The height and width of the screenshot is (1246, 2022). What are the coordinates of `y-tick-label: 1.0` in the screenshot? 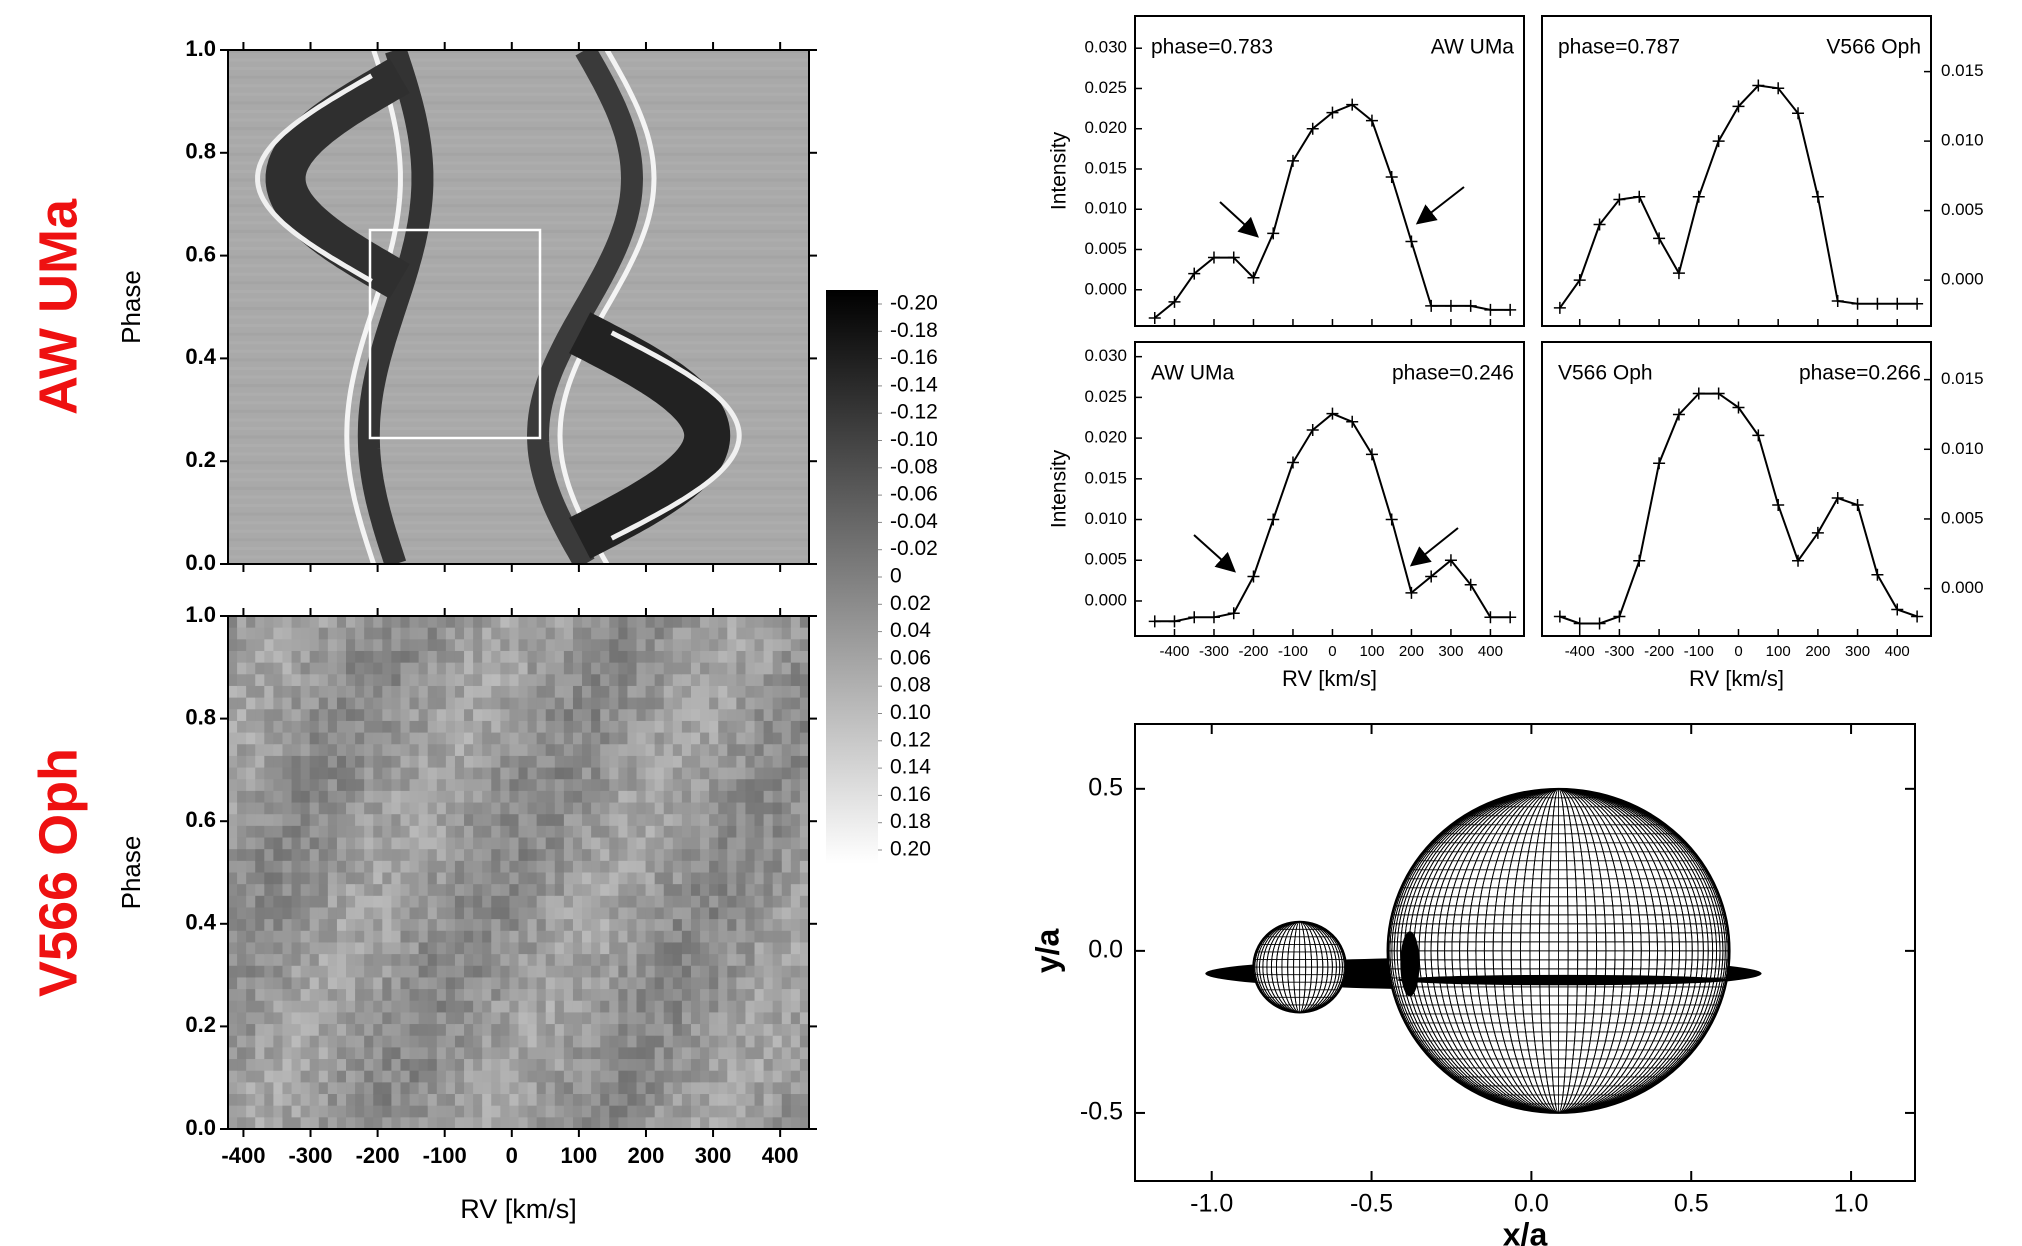 It's located at (200, 48).